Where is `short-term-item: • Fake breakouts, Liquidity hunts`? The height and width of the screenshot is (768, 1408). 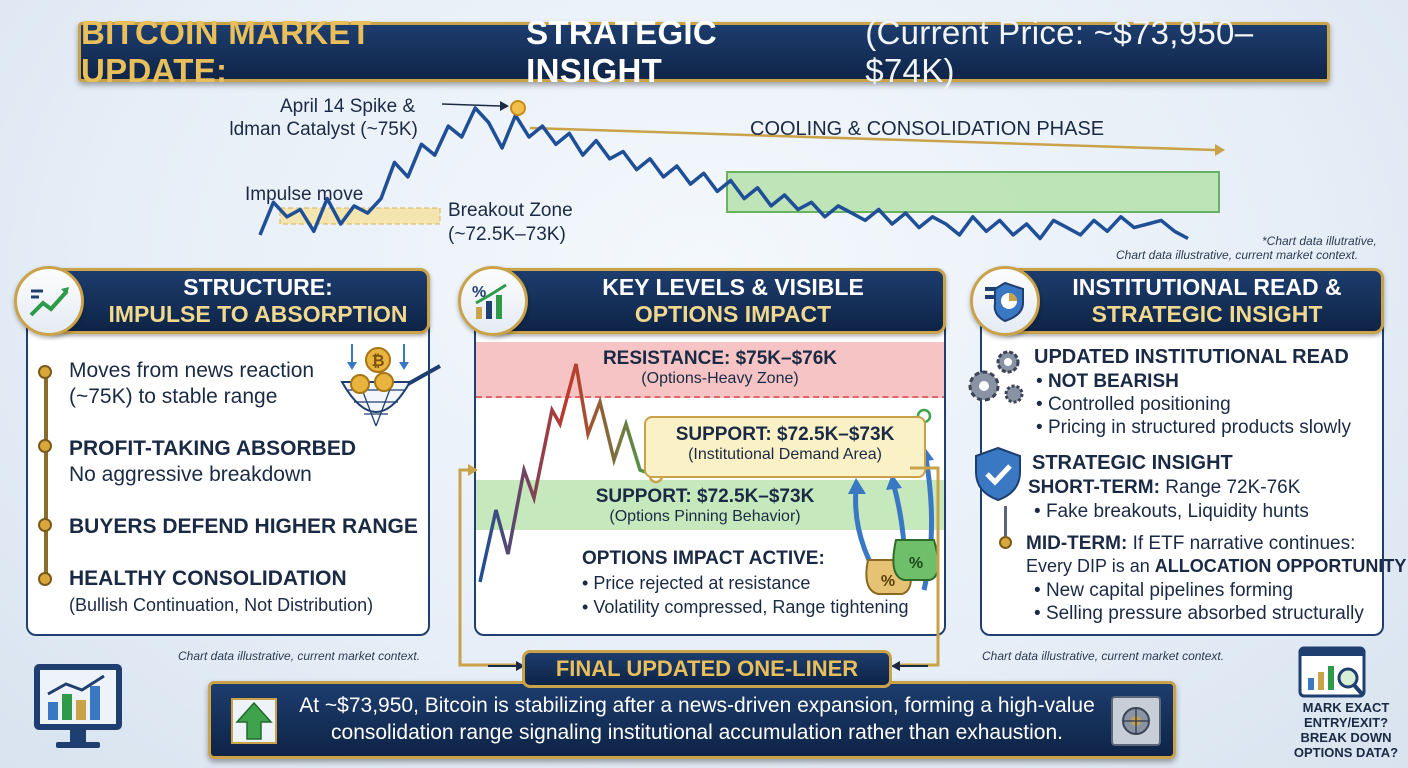
short-term-item: • Fake breakouts, Liquidity hunts is located at coordinates (1171, 511).